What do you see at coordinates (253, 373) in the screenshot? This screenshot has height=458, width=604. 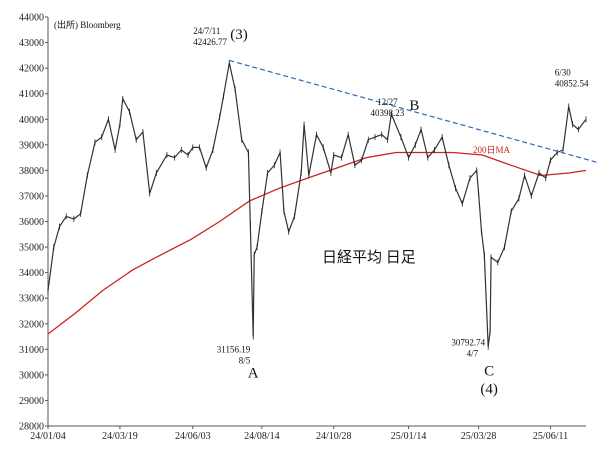 I see `low-a-label: A` at bounding box center [253, 373].